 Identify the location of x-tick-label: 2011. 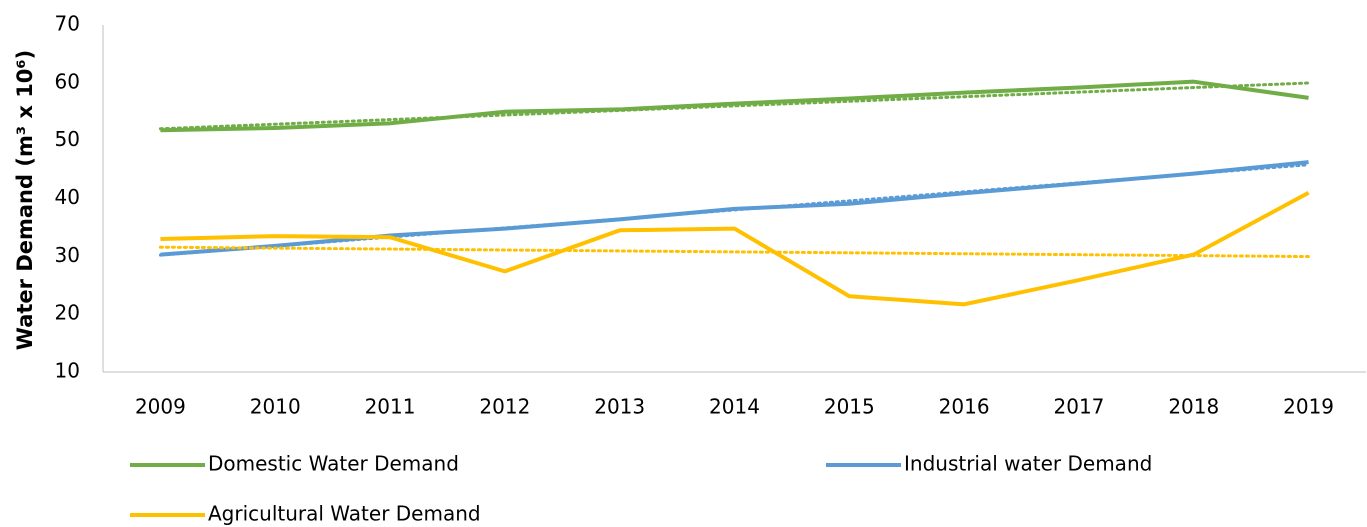
(390, 407).